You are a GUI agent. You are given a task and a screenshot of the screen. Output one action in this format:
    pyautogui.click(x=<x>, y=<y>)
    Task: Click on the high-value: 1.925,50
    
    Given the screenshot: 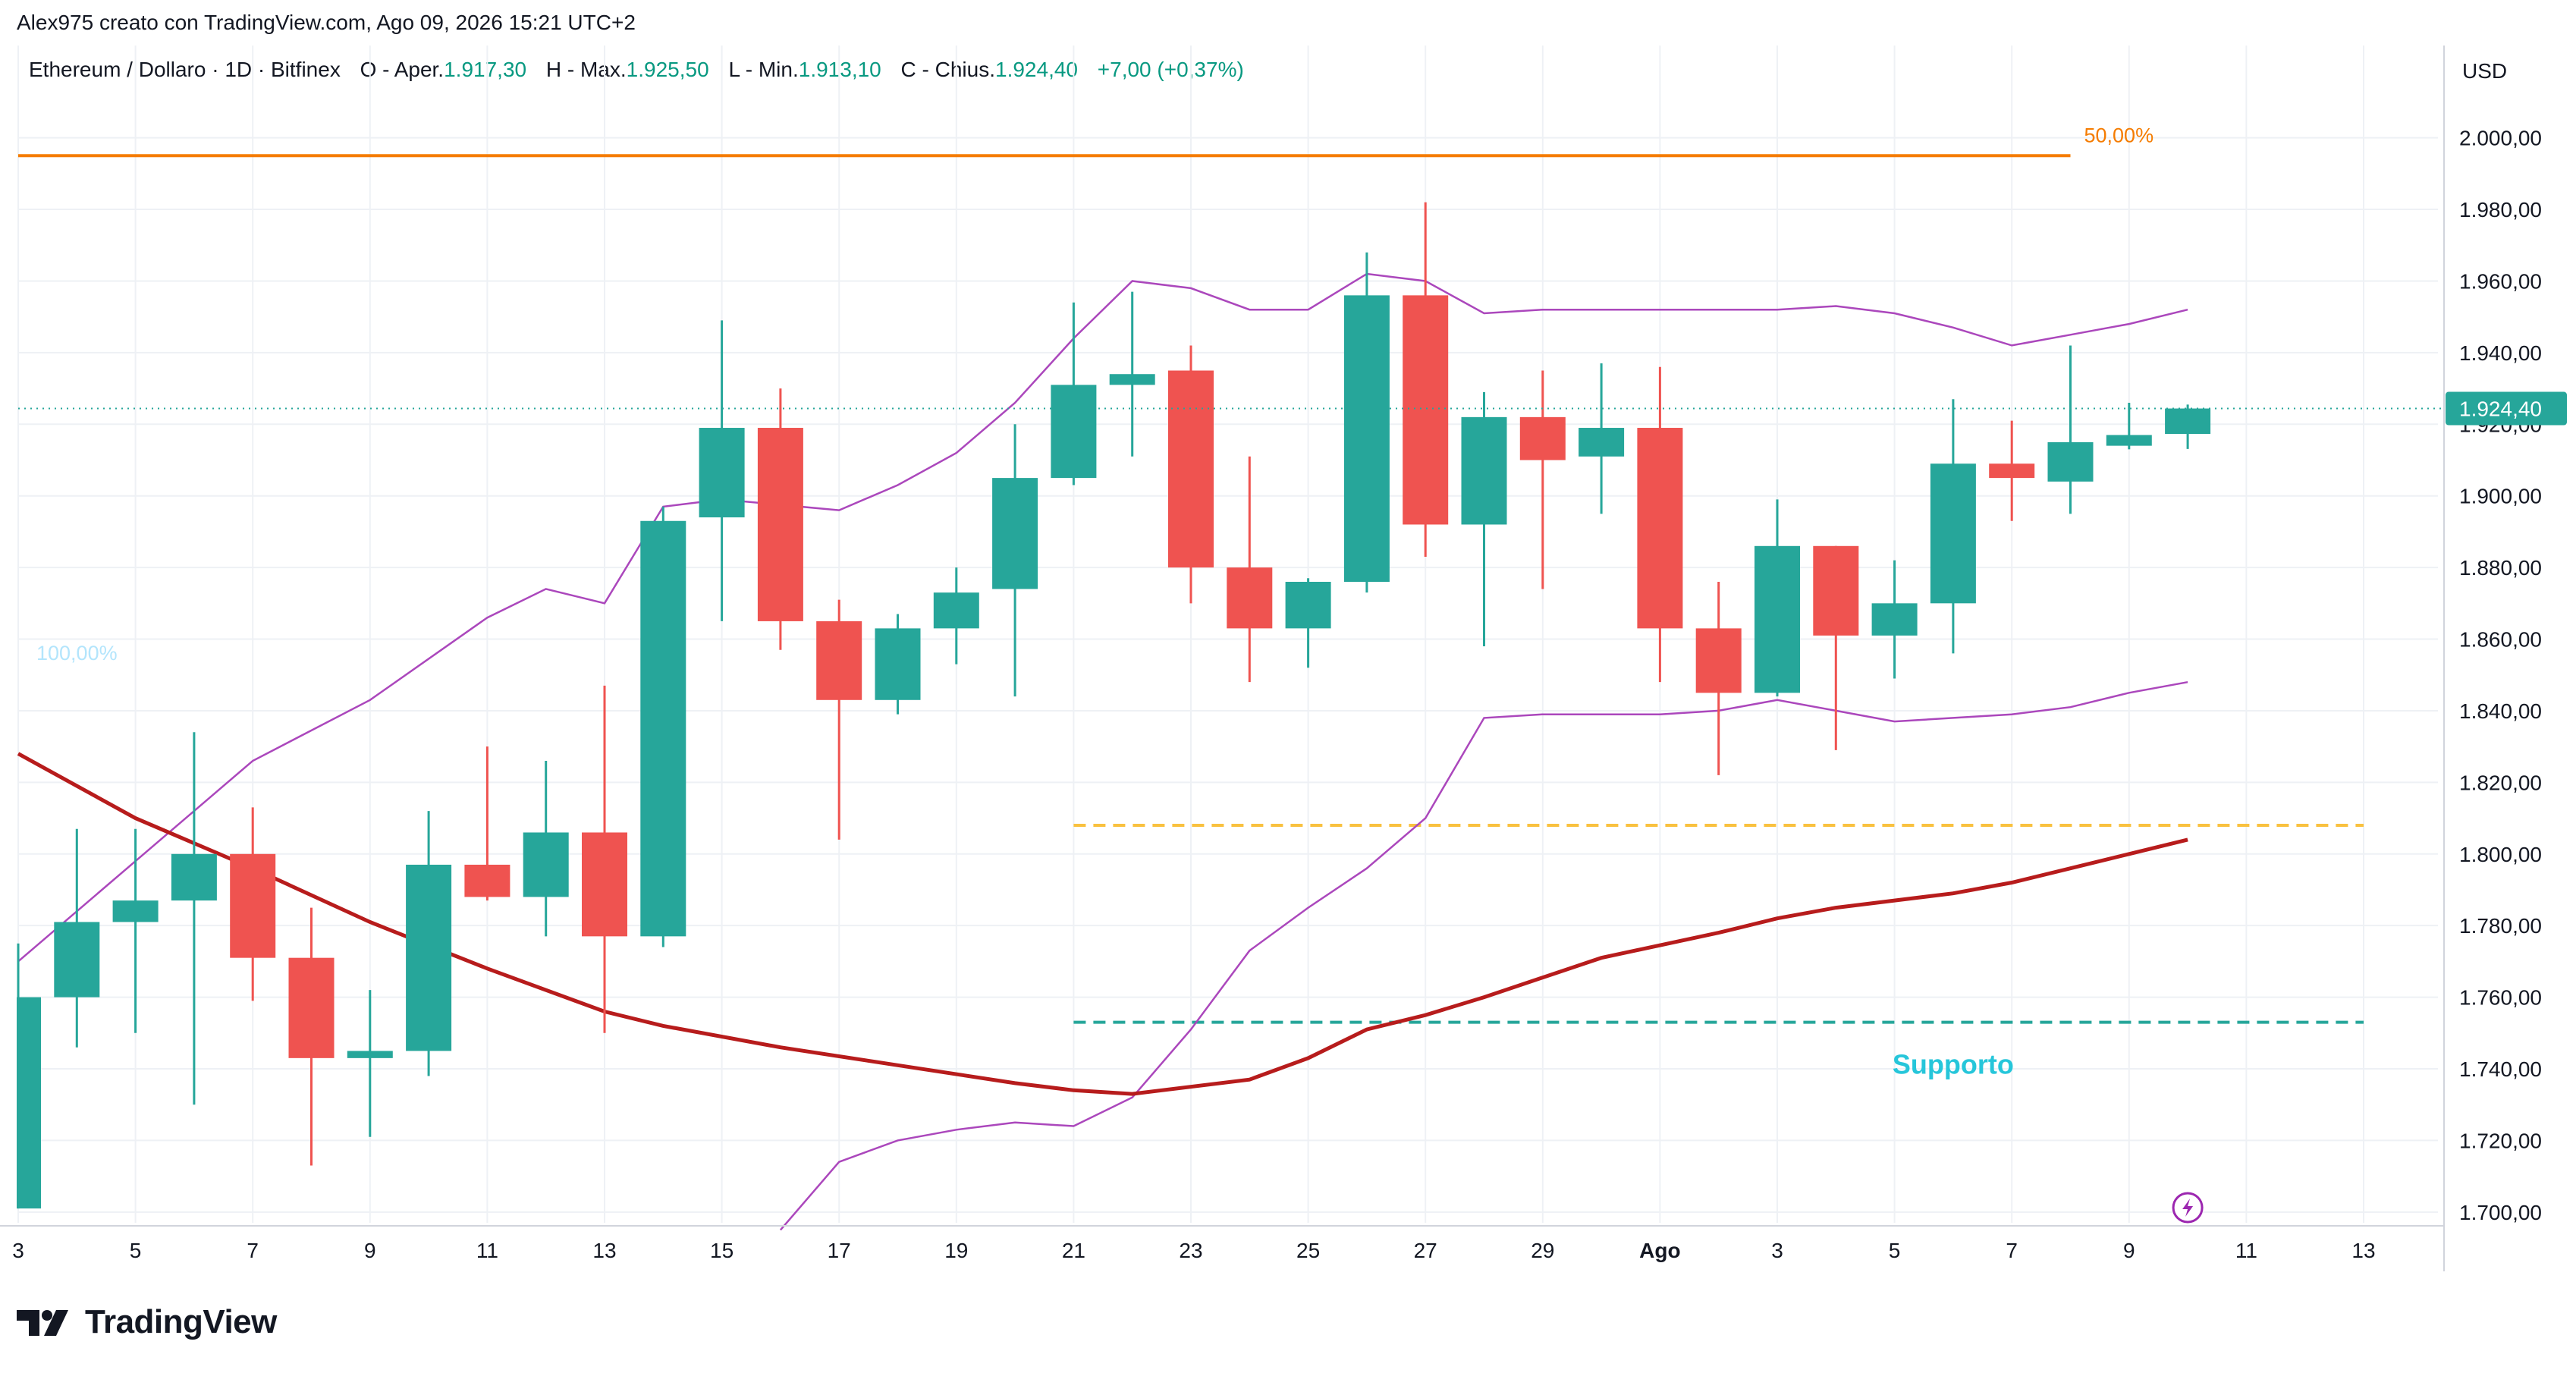 What is the action you would take?
    pyautogui.click(x=667, y=69)
    